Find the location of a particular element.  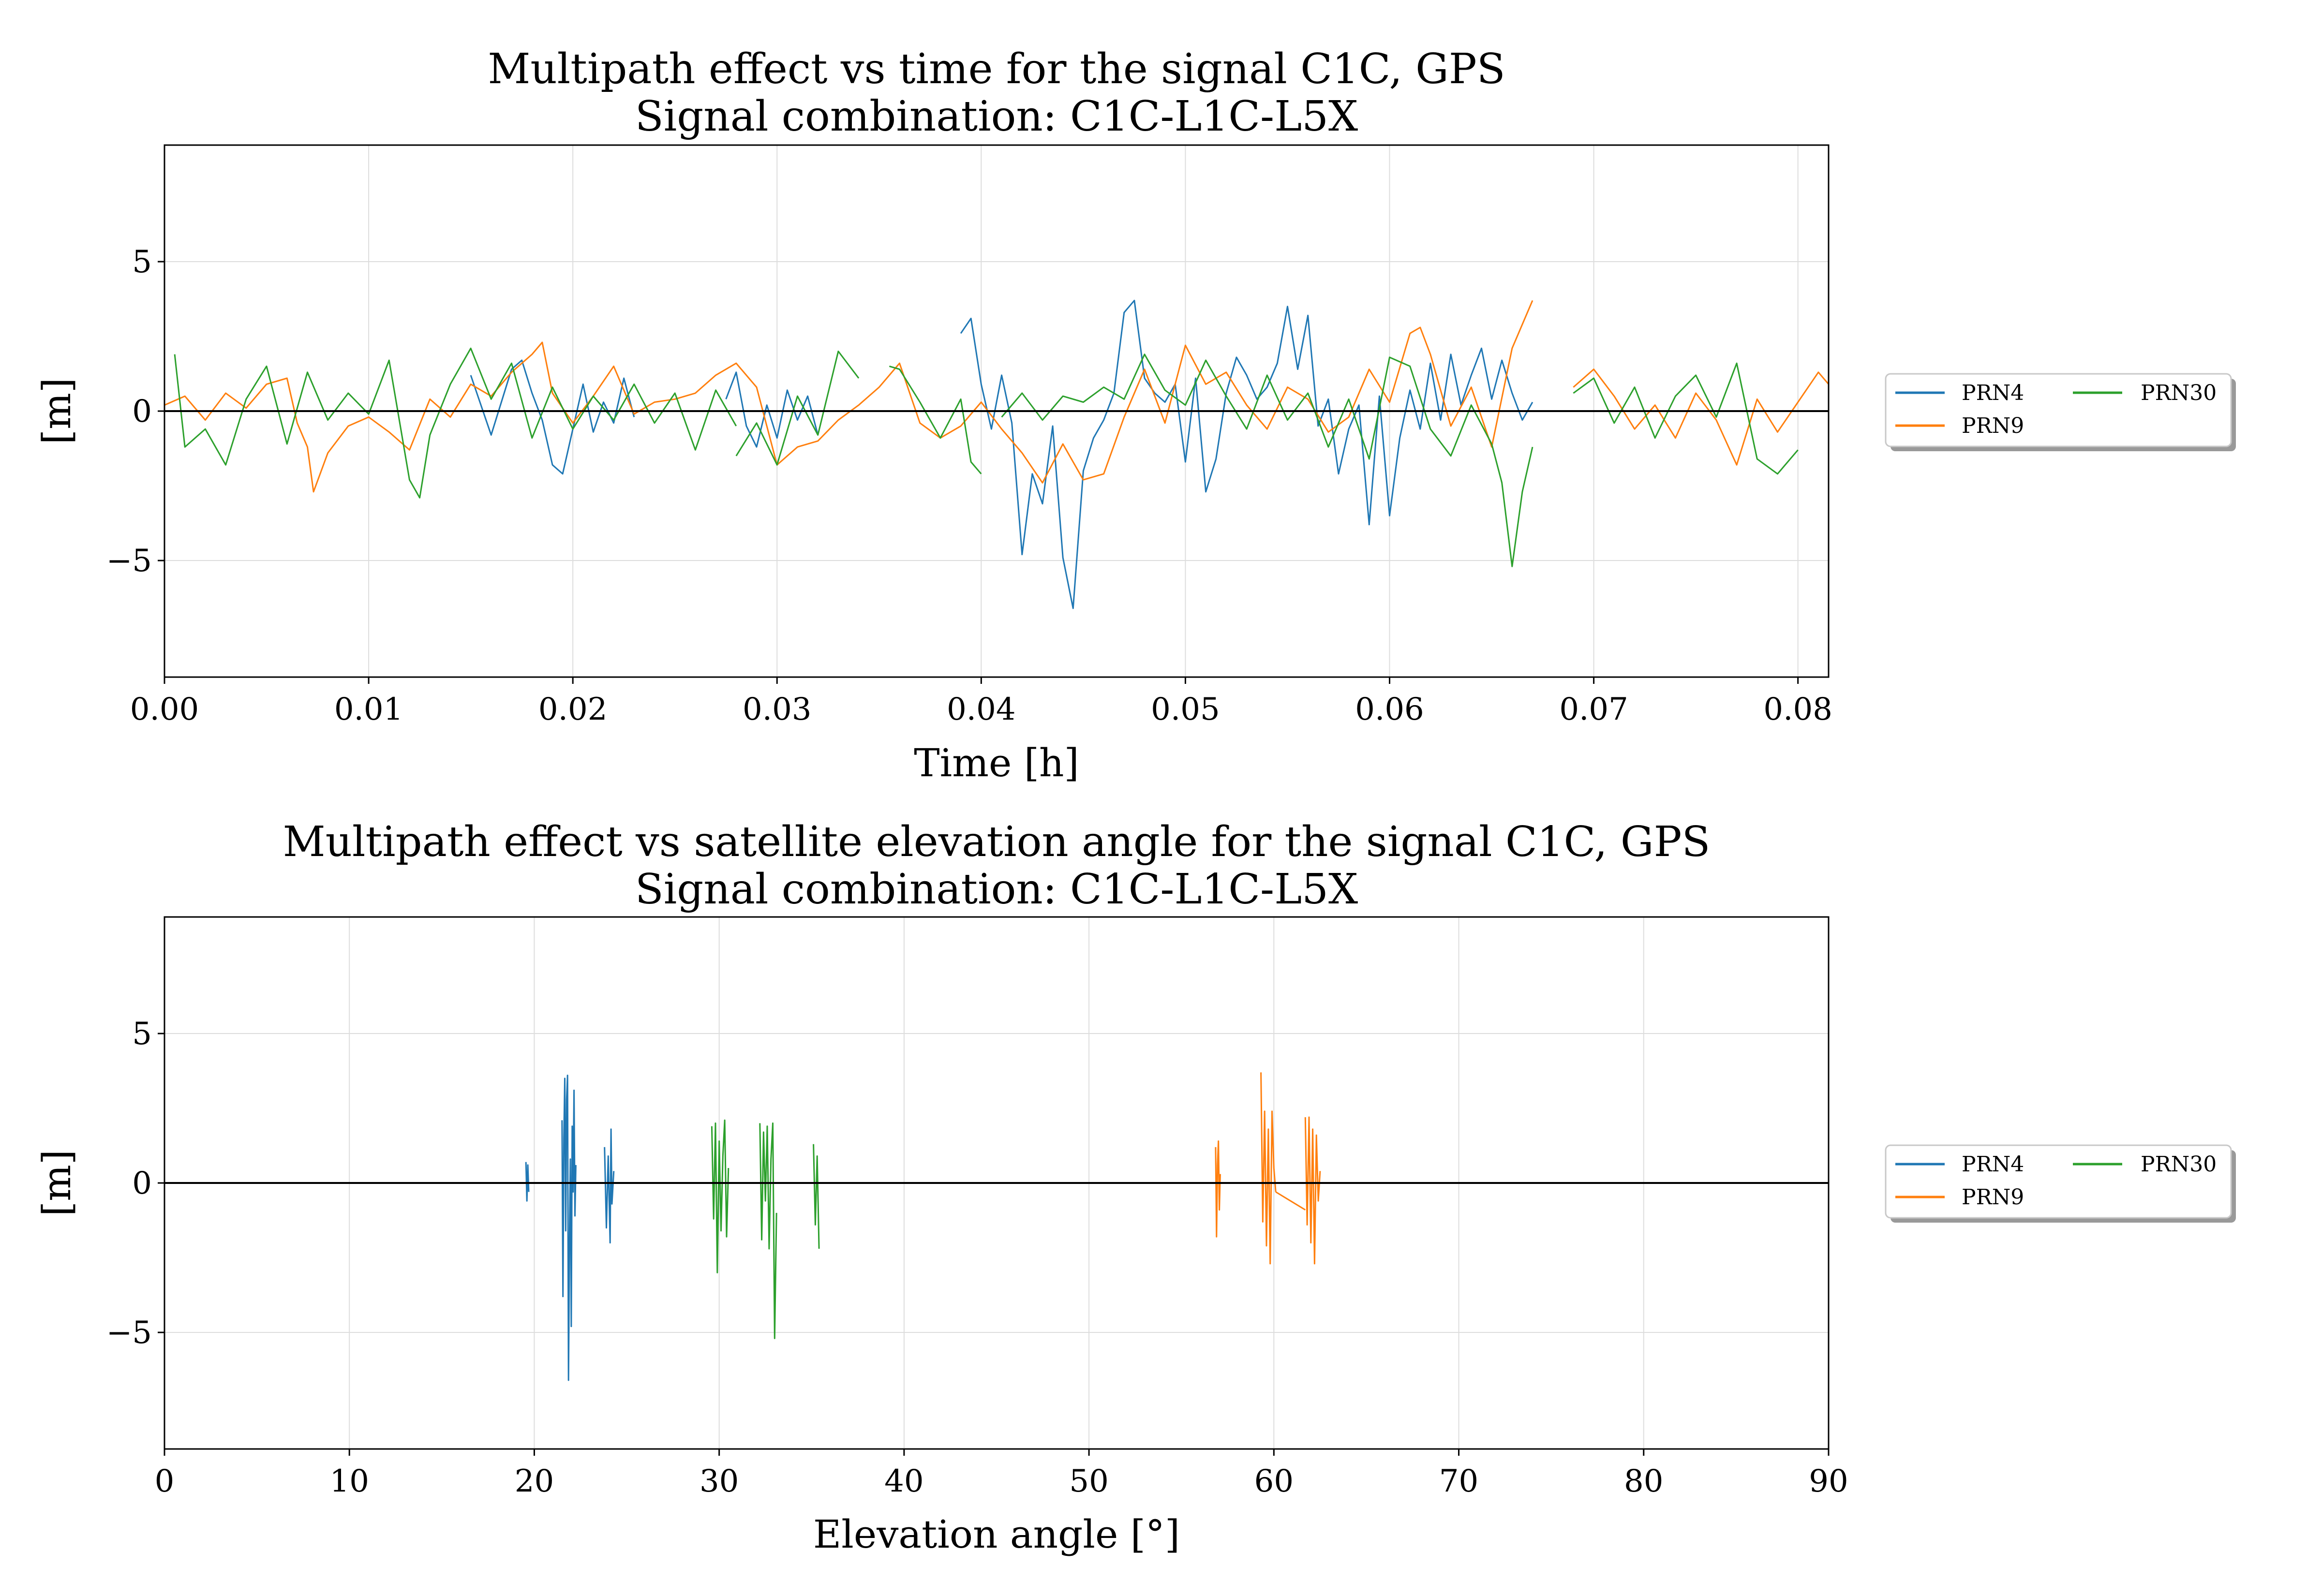

elevation-chart-subtitle: Signal combination: C1C-L1C-L5X is located at coordinates (996, 889).